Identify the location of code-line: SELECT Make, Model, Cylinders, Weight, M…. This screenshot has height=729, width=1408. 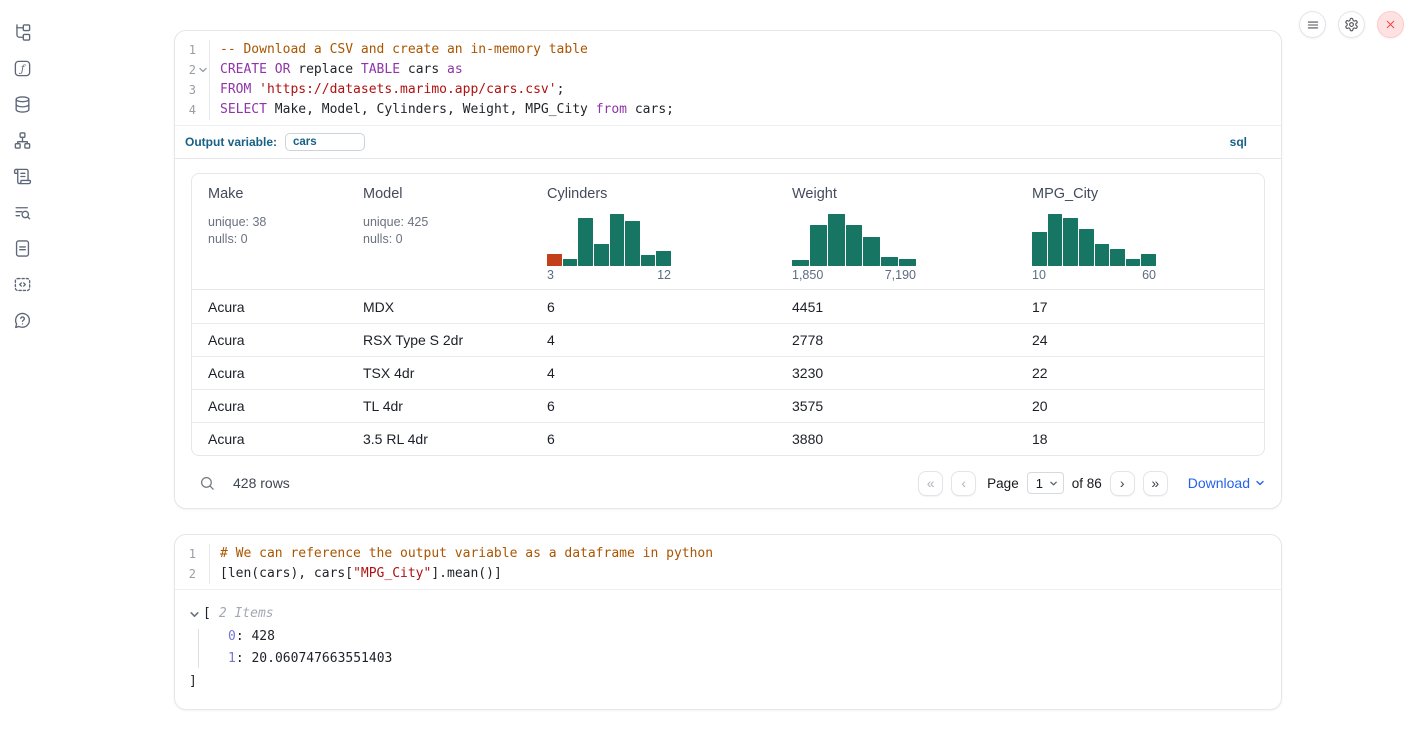
(447, 109).